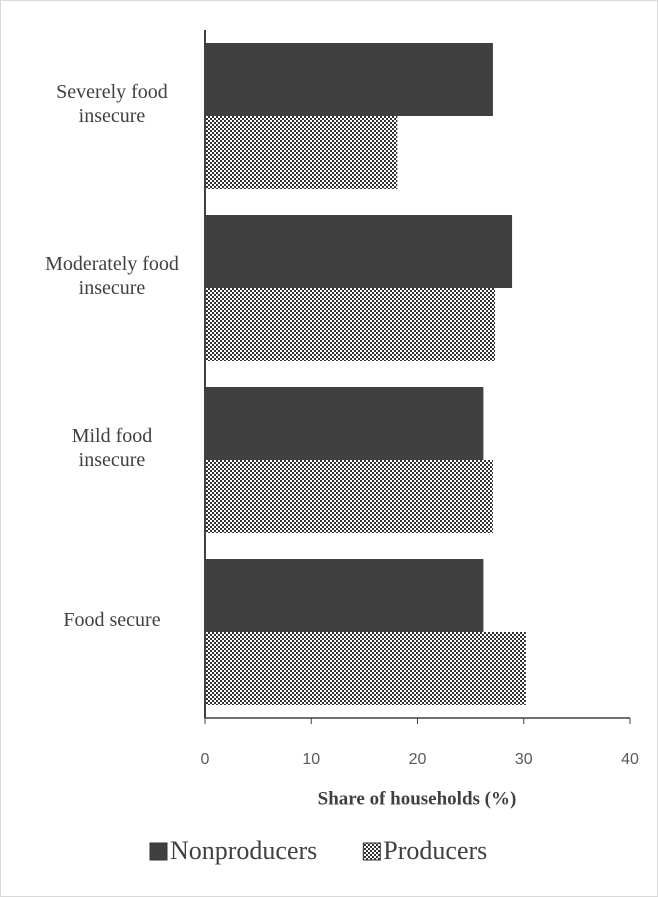 This screenshot has width=658, height=897. What do you see at coordinates (205, 759) in the screenshot?
I see `x-tick-label: 0` at bounding box center [205, 759].